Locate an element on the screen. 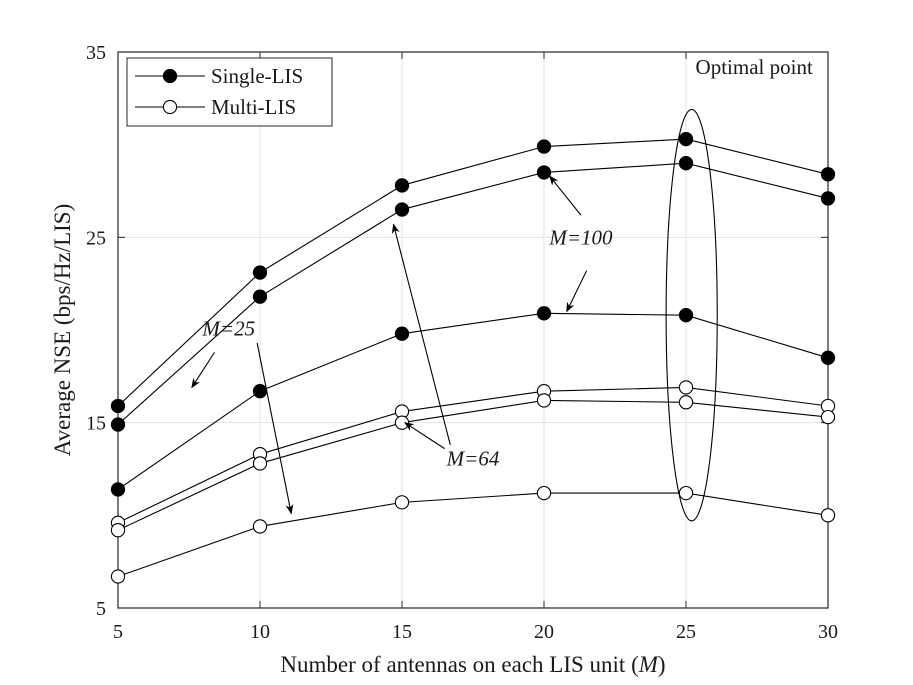 This screenshot has height=685, width=913. y-tick-label: 35 is located at coordinates (96, 53).